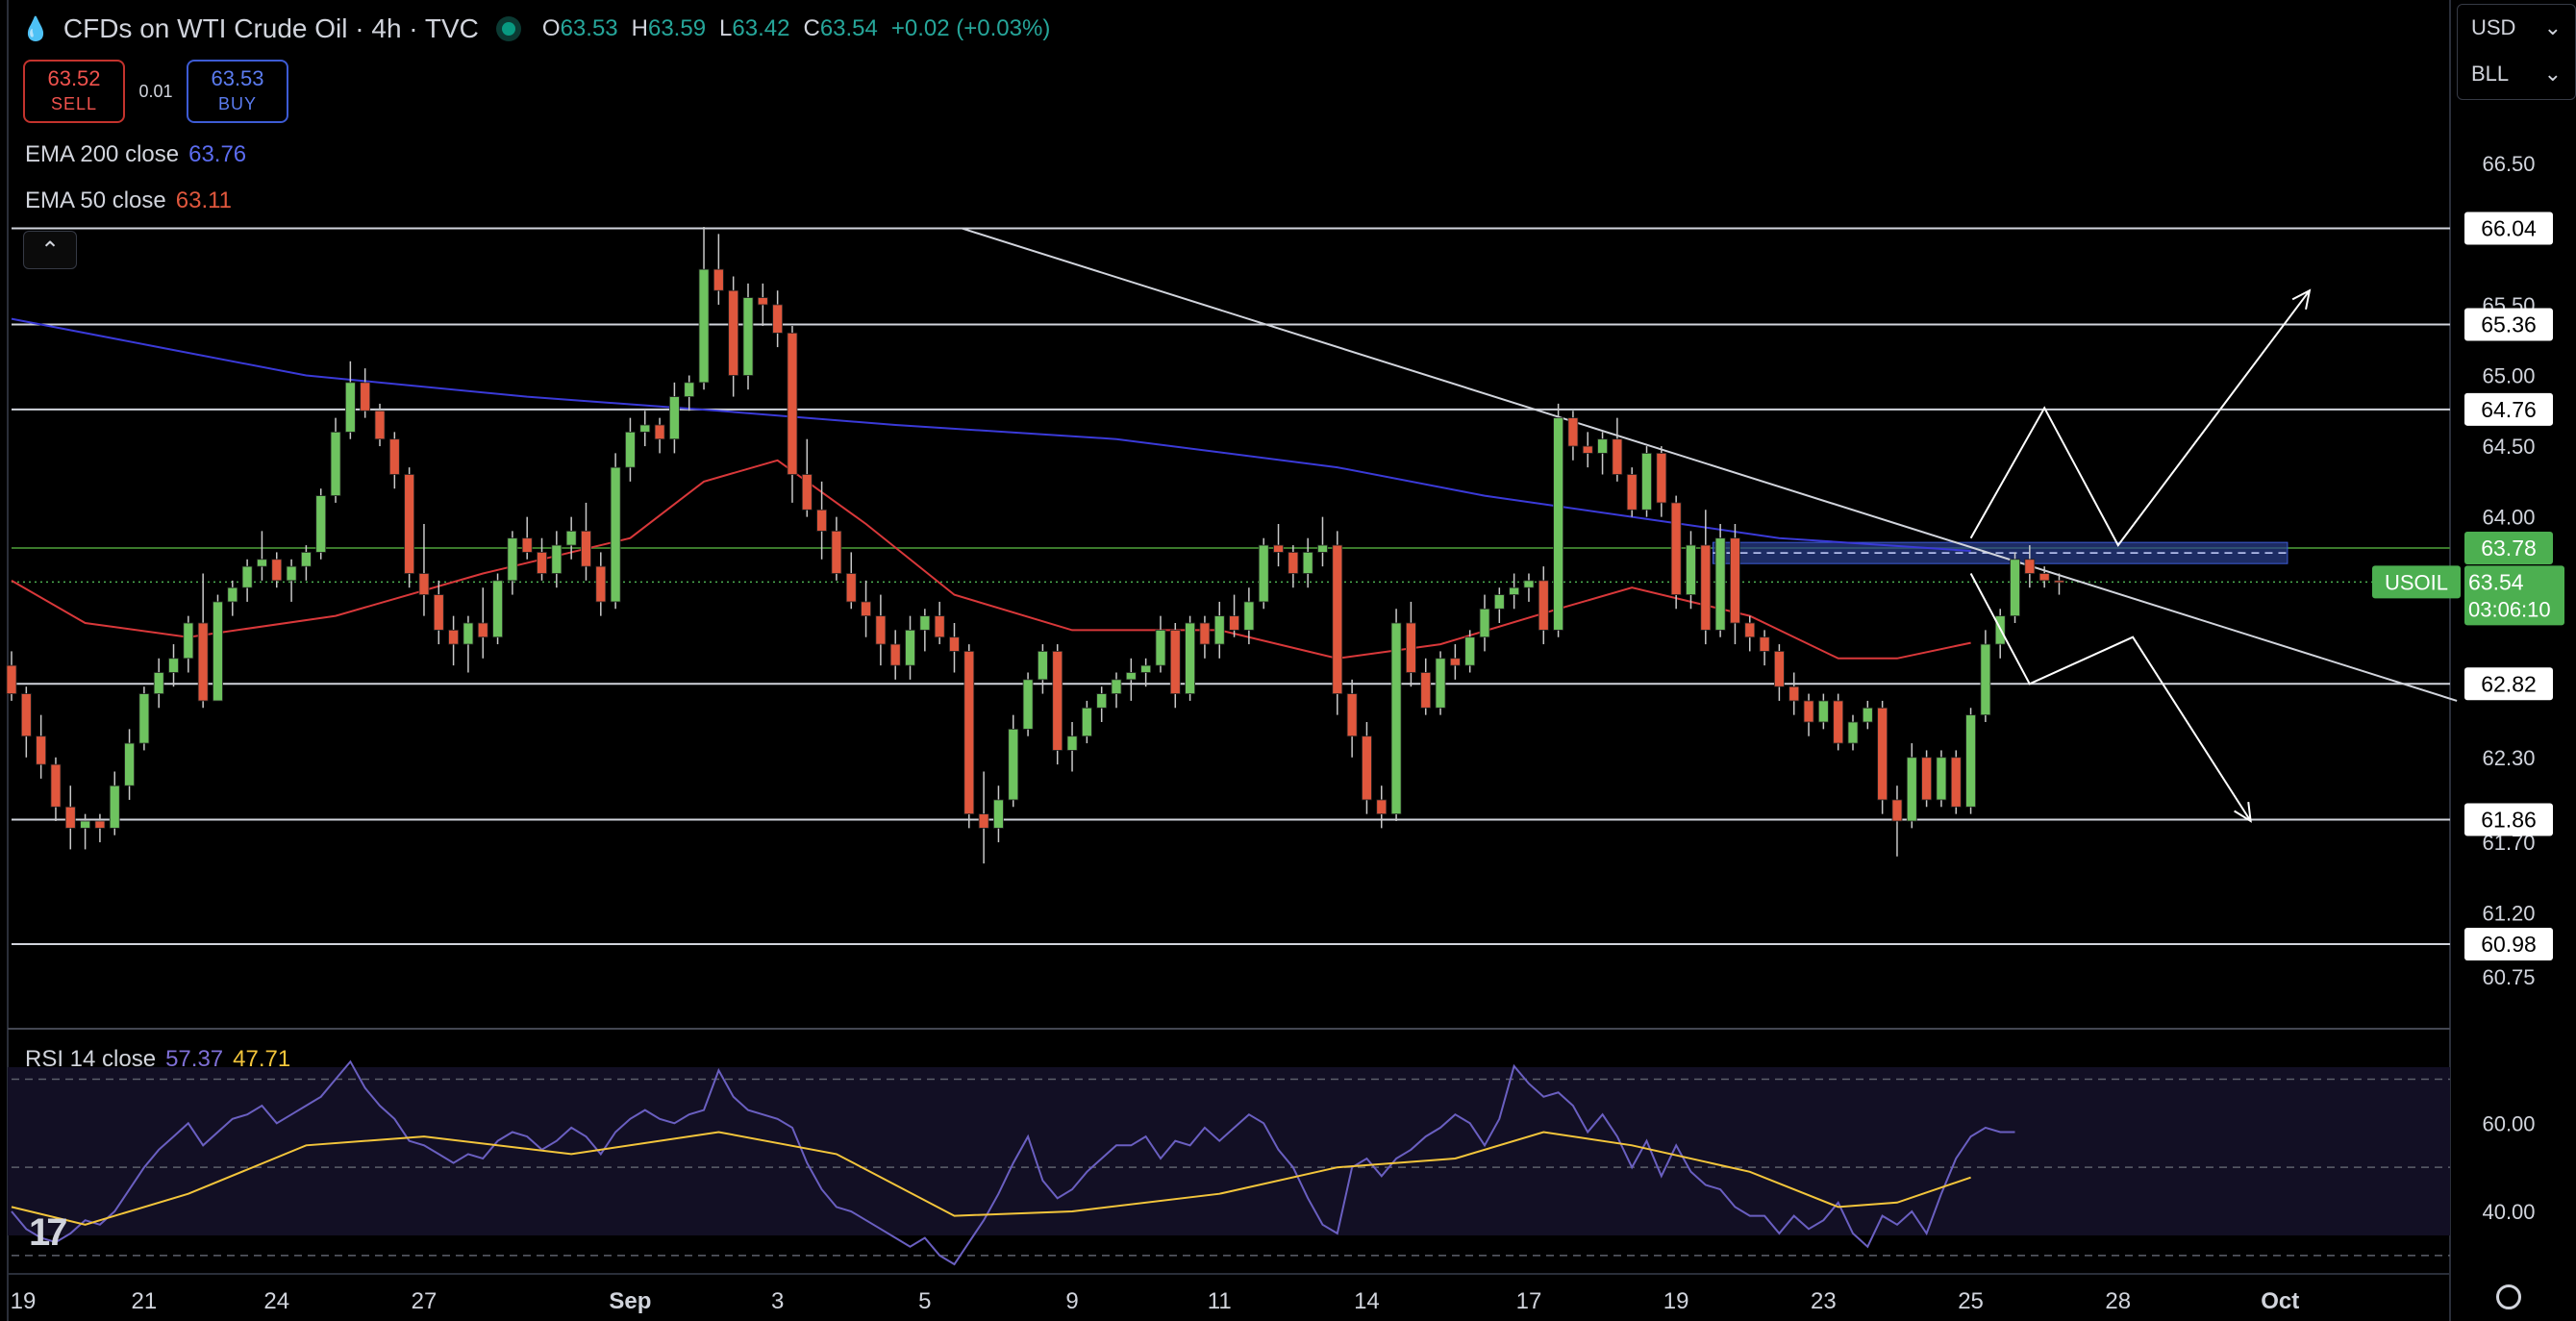 The width and height of the screenshot is (2576, 1321). What do you see at coordinates (237, 91) in the screenshot?
I see `buy-button: 63.53 BUY` at bounding box center [237, 91].